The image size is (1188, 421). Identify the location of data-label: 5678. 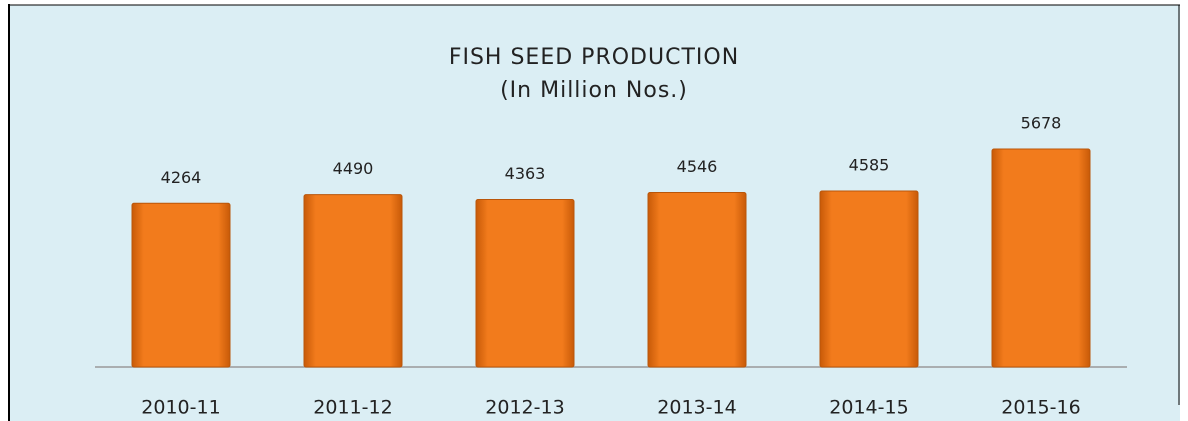
(1041, 123).